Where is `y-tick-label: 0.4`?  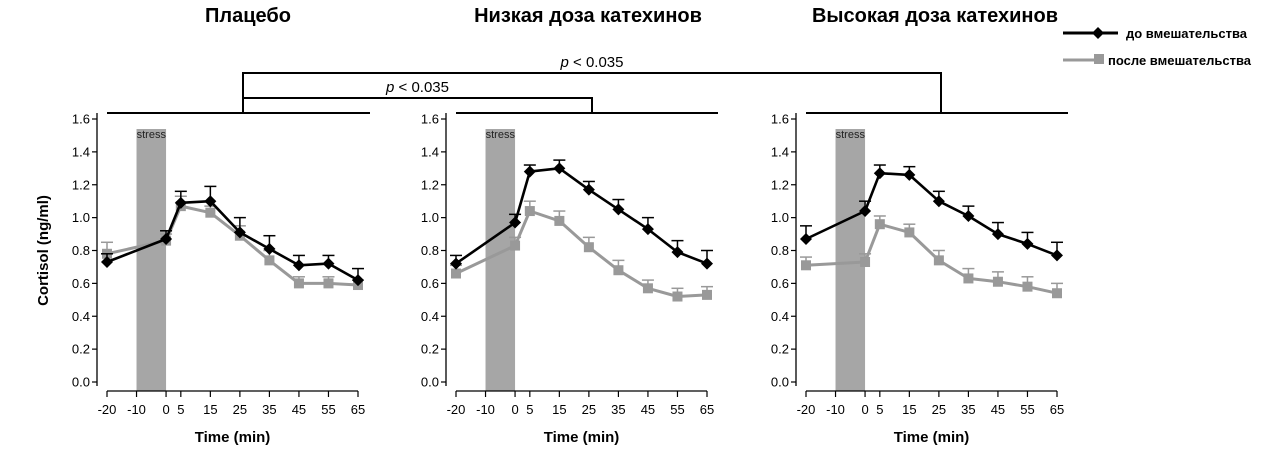
y-tick-label: 0.4 is located at coordinates (81, 316).